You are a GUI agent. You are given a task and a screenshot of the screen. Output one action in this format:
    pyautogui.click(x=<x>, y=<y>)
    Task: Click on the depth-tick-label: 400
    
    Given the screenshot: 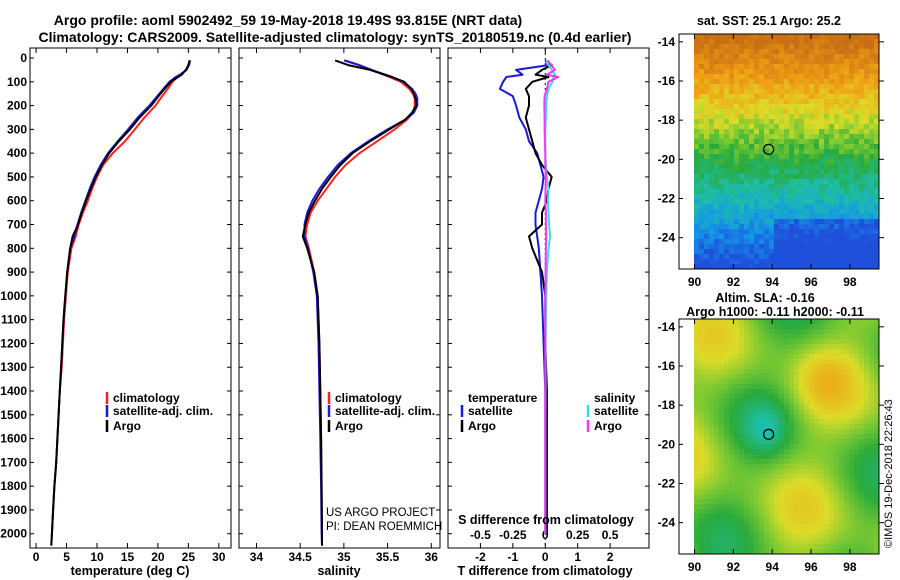 What is the action you would take?
    pyautogui.click(x=17, y=153)
    